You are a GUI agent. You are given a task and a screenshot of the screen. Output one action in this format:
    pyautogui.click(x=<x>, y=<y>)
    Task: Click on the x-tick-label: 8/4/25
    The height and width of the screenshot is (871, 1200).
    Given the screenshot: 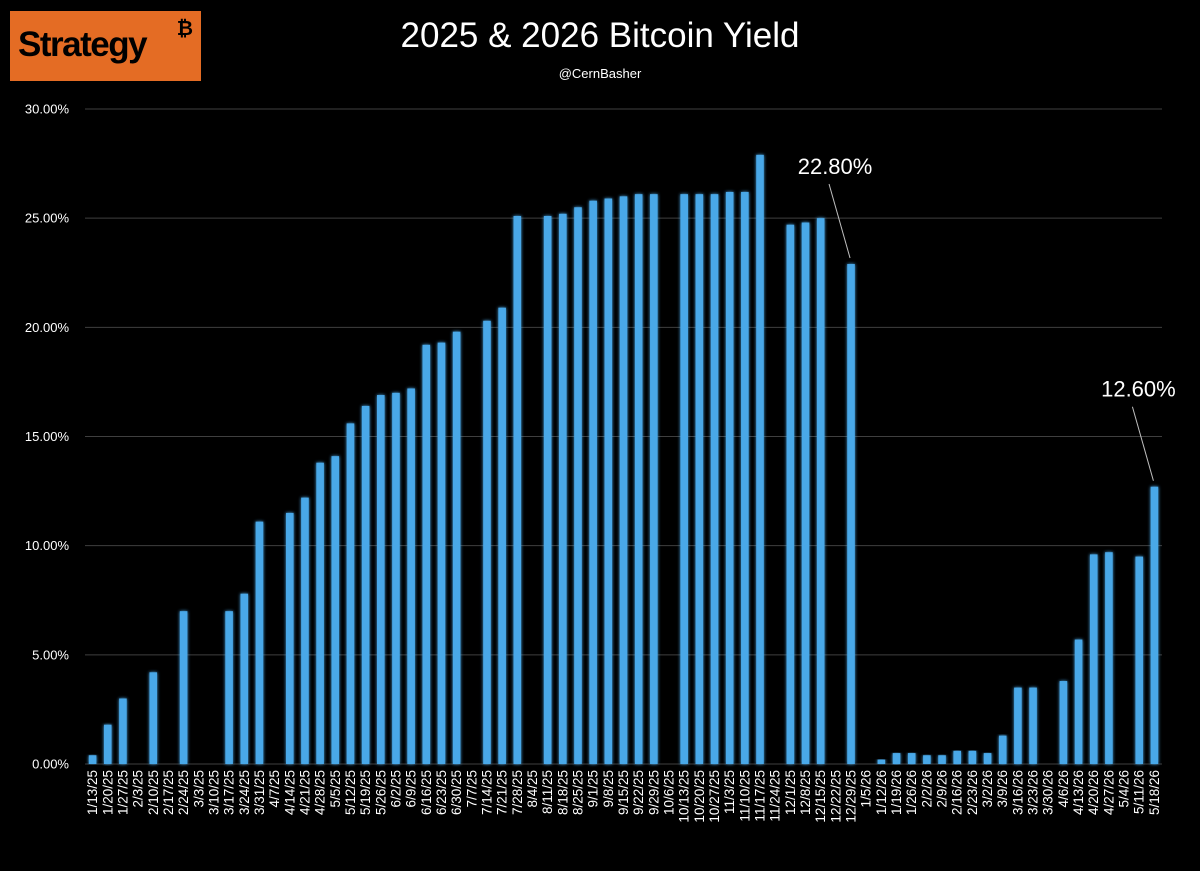 What is the action you would take?
    pyautogui.click(x=532, y=789)
    